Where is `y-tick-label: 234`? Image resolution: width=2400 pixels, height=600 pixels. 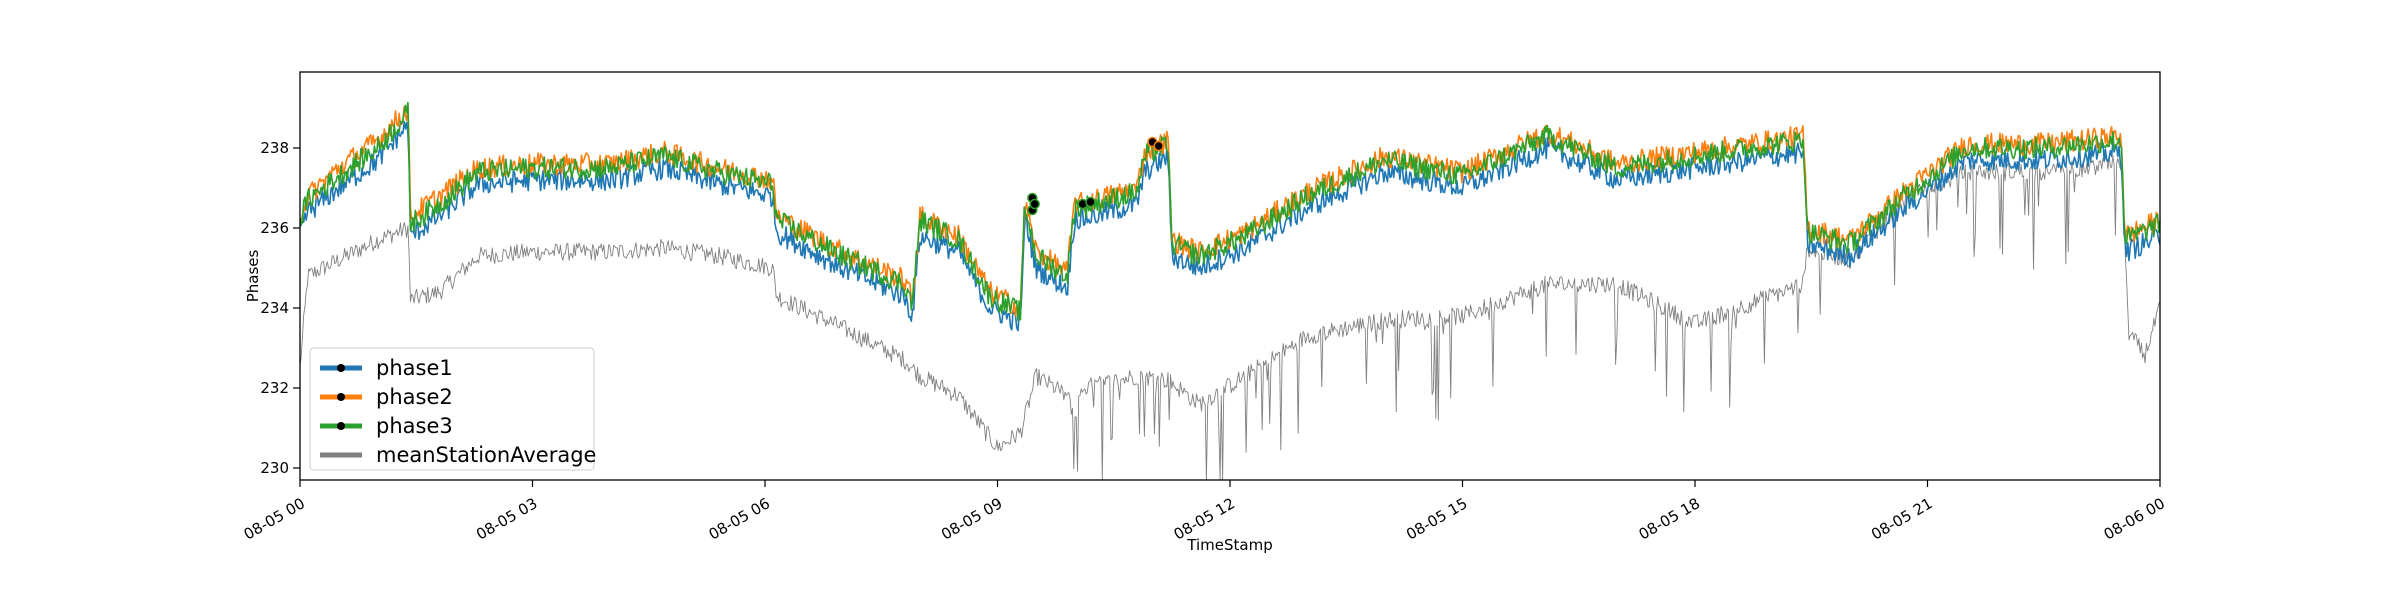 y-tick-label: 234 is located at coordinates (274, 308).